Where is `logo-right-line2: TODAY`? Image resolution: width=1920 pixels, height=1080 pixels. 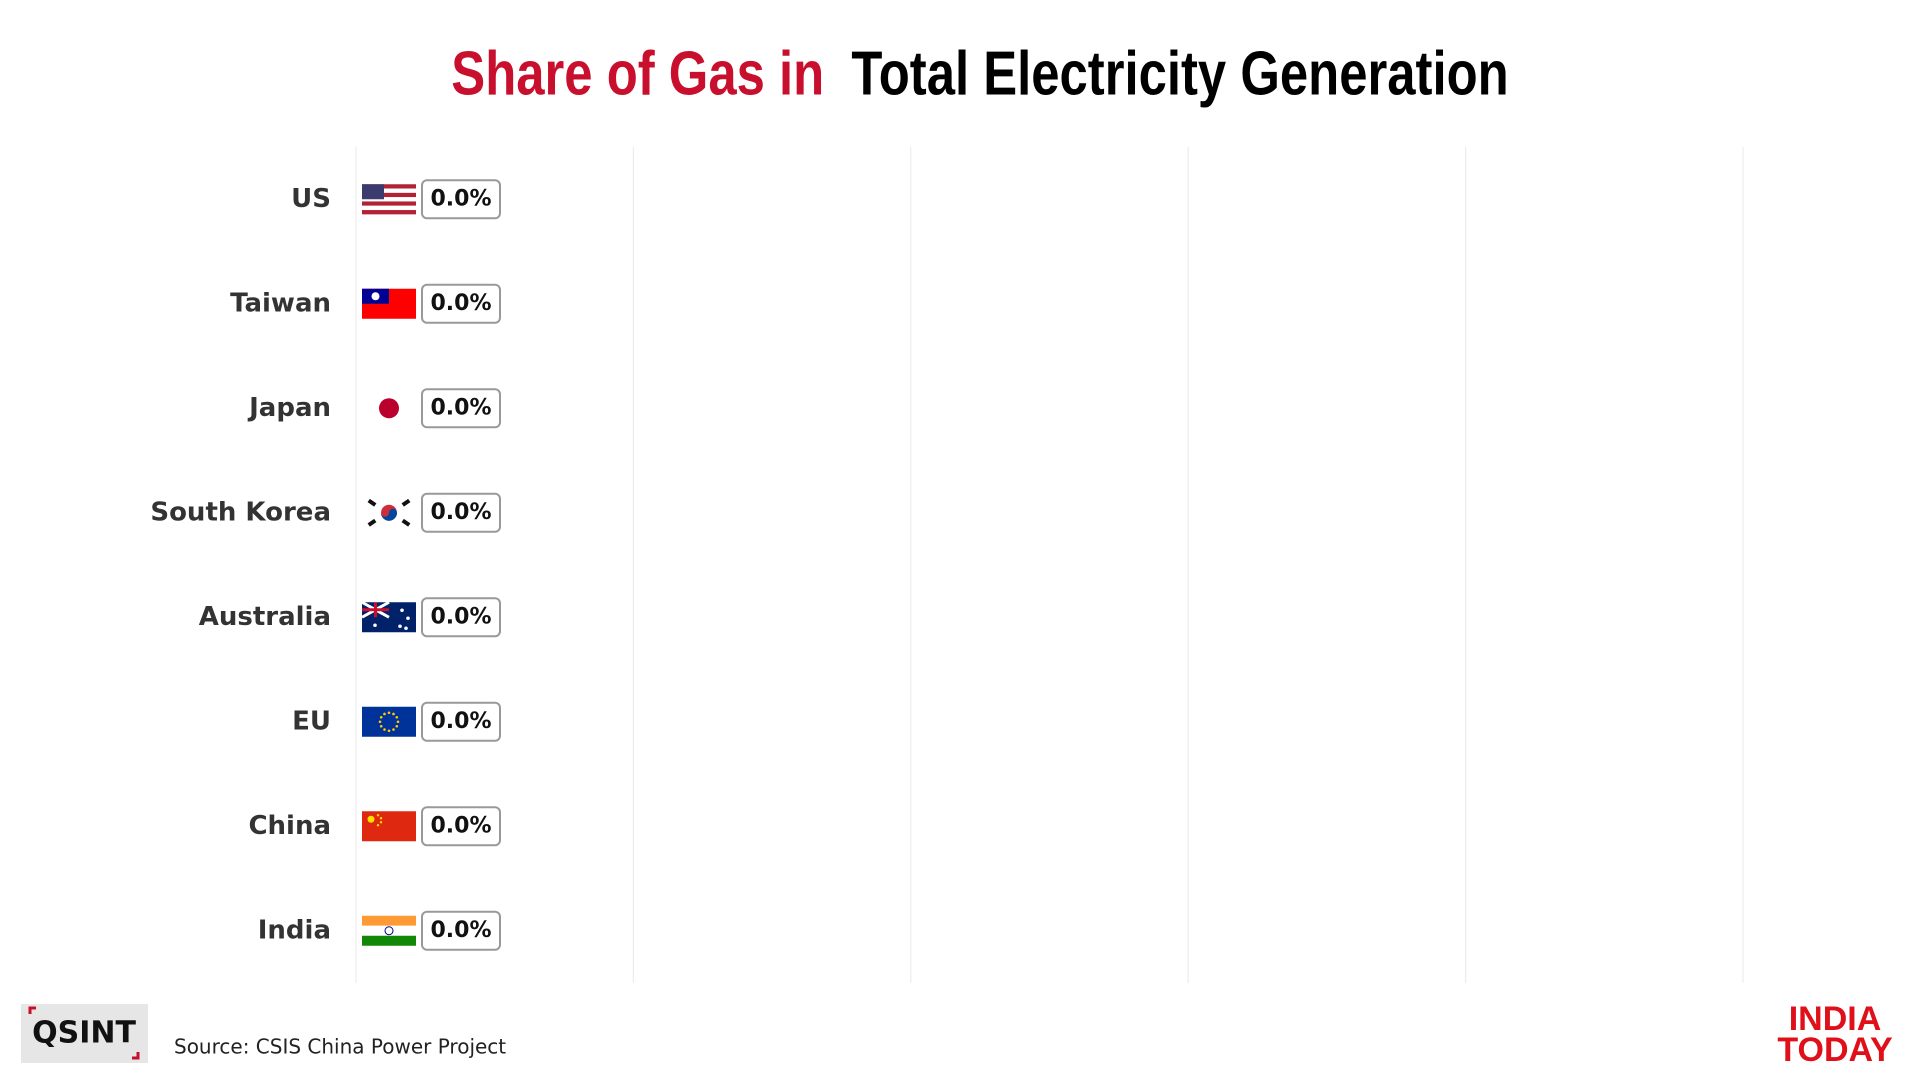 logo-right-line2: TODAY is located at coordinates (1835, 1050).